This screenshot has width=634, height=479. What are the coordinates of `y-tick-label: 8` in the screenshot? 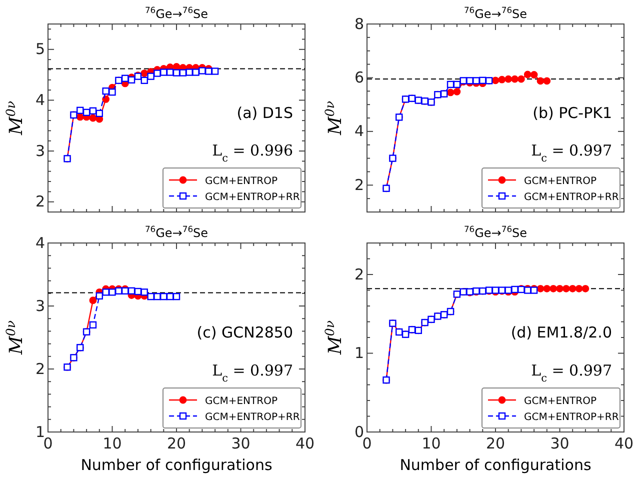 It's located at (359, 23).